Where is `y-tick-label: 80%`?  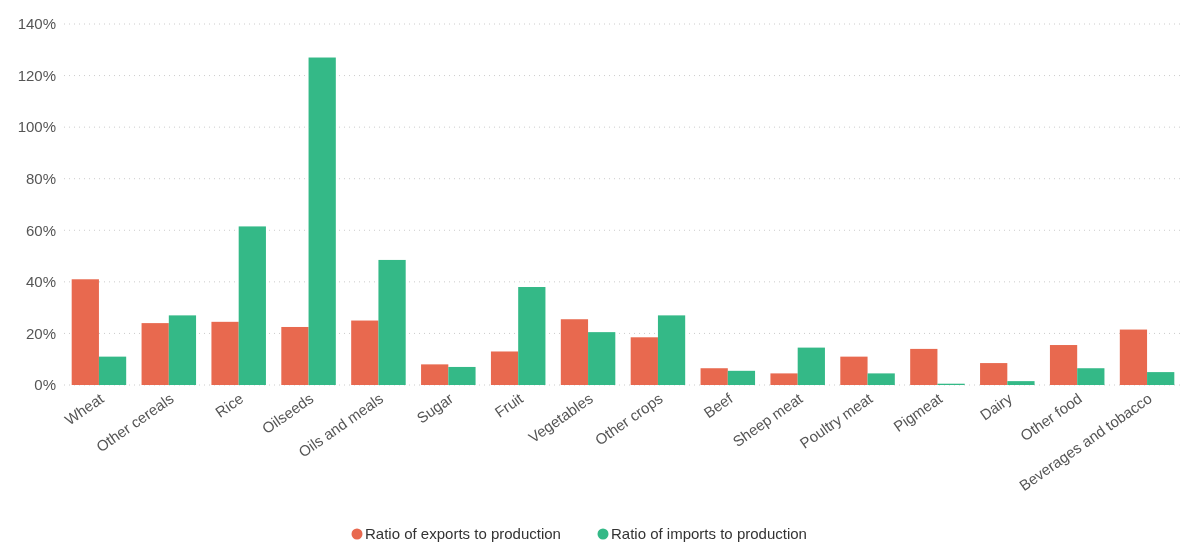 y-tick-label: 80% is located at coordinates (40, 178).